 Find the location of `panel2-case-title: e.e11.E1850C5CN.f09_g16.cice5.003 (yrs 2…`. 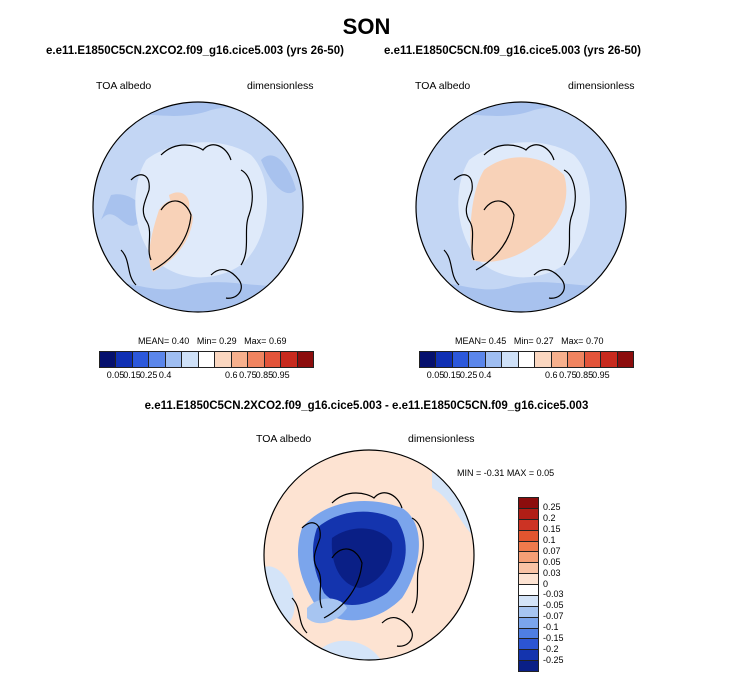

panel2-case-title: e.e11.E1850C5CN.f09_g16.cice5.003 (yrs 2… is located at coordinates (513, 51).